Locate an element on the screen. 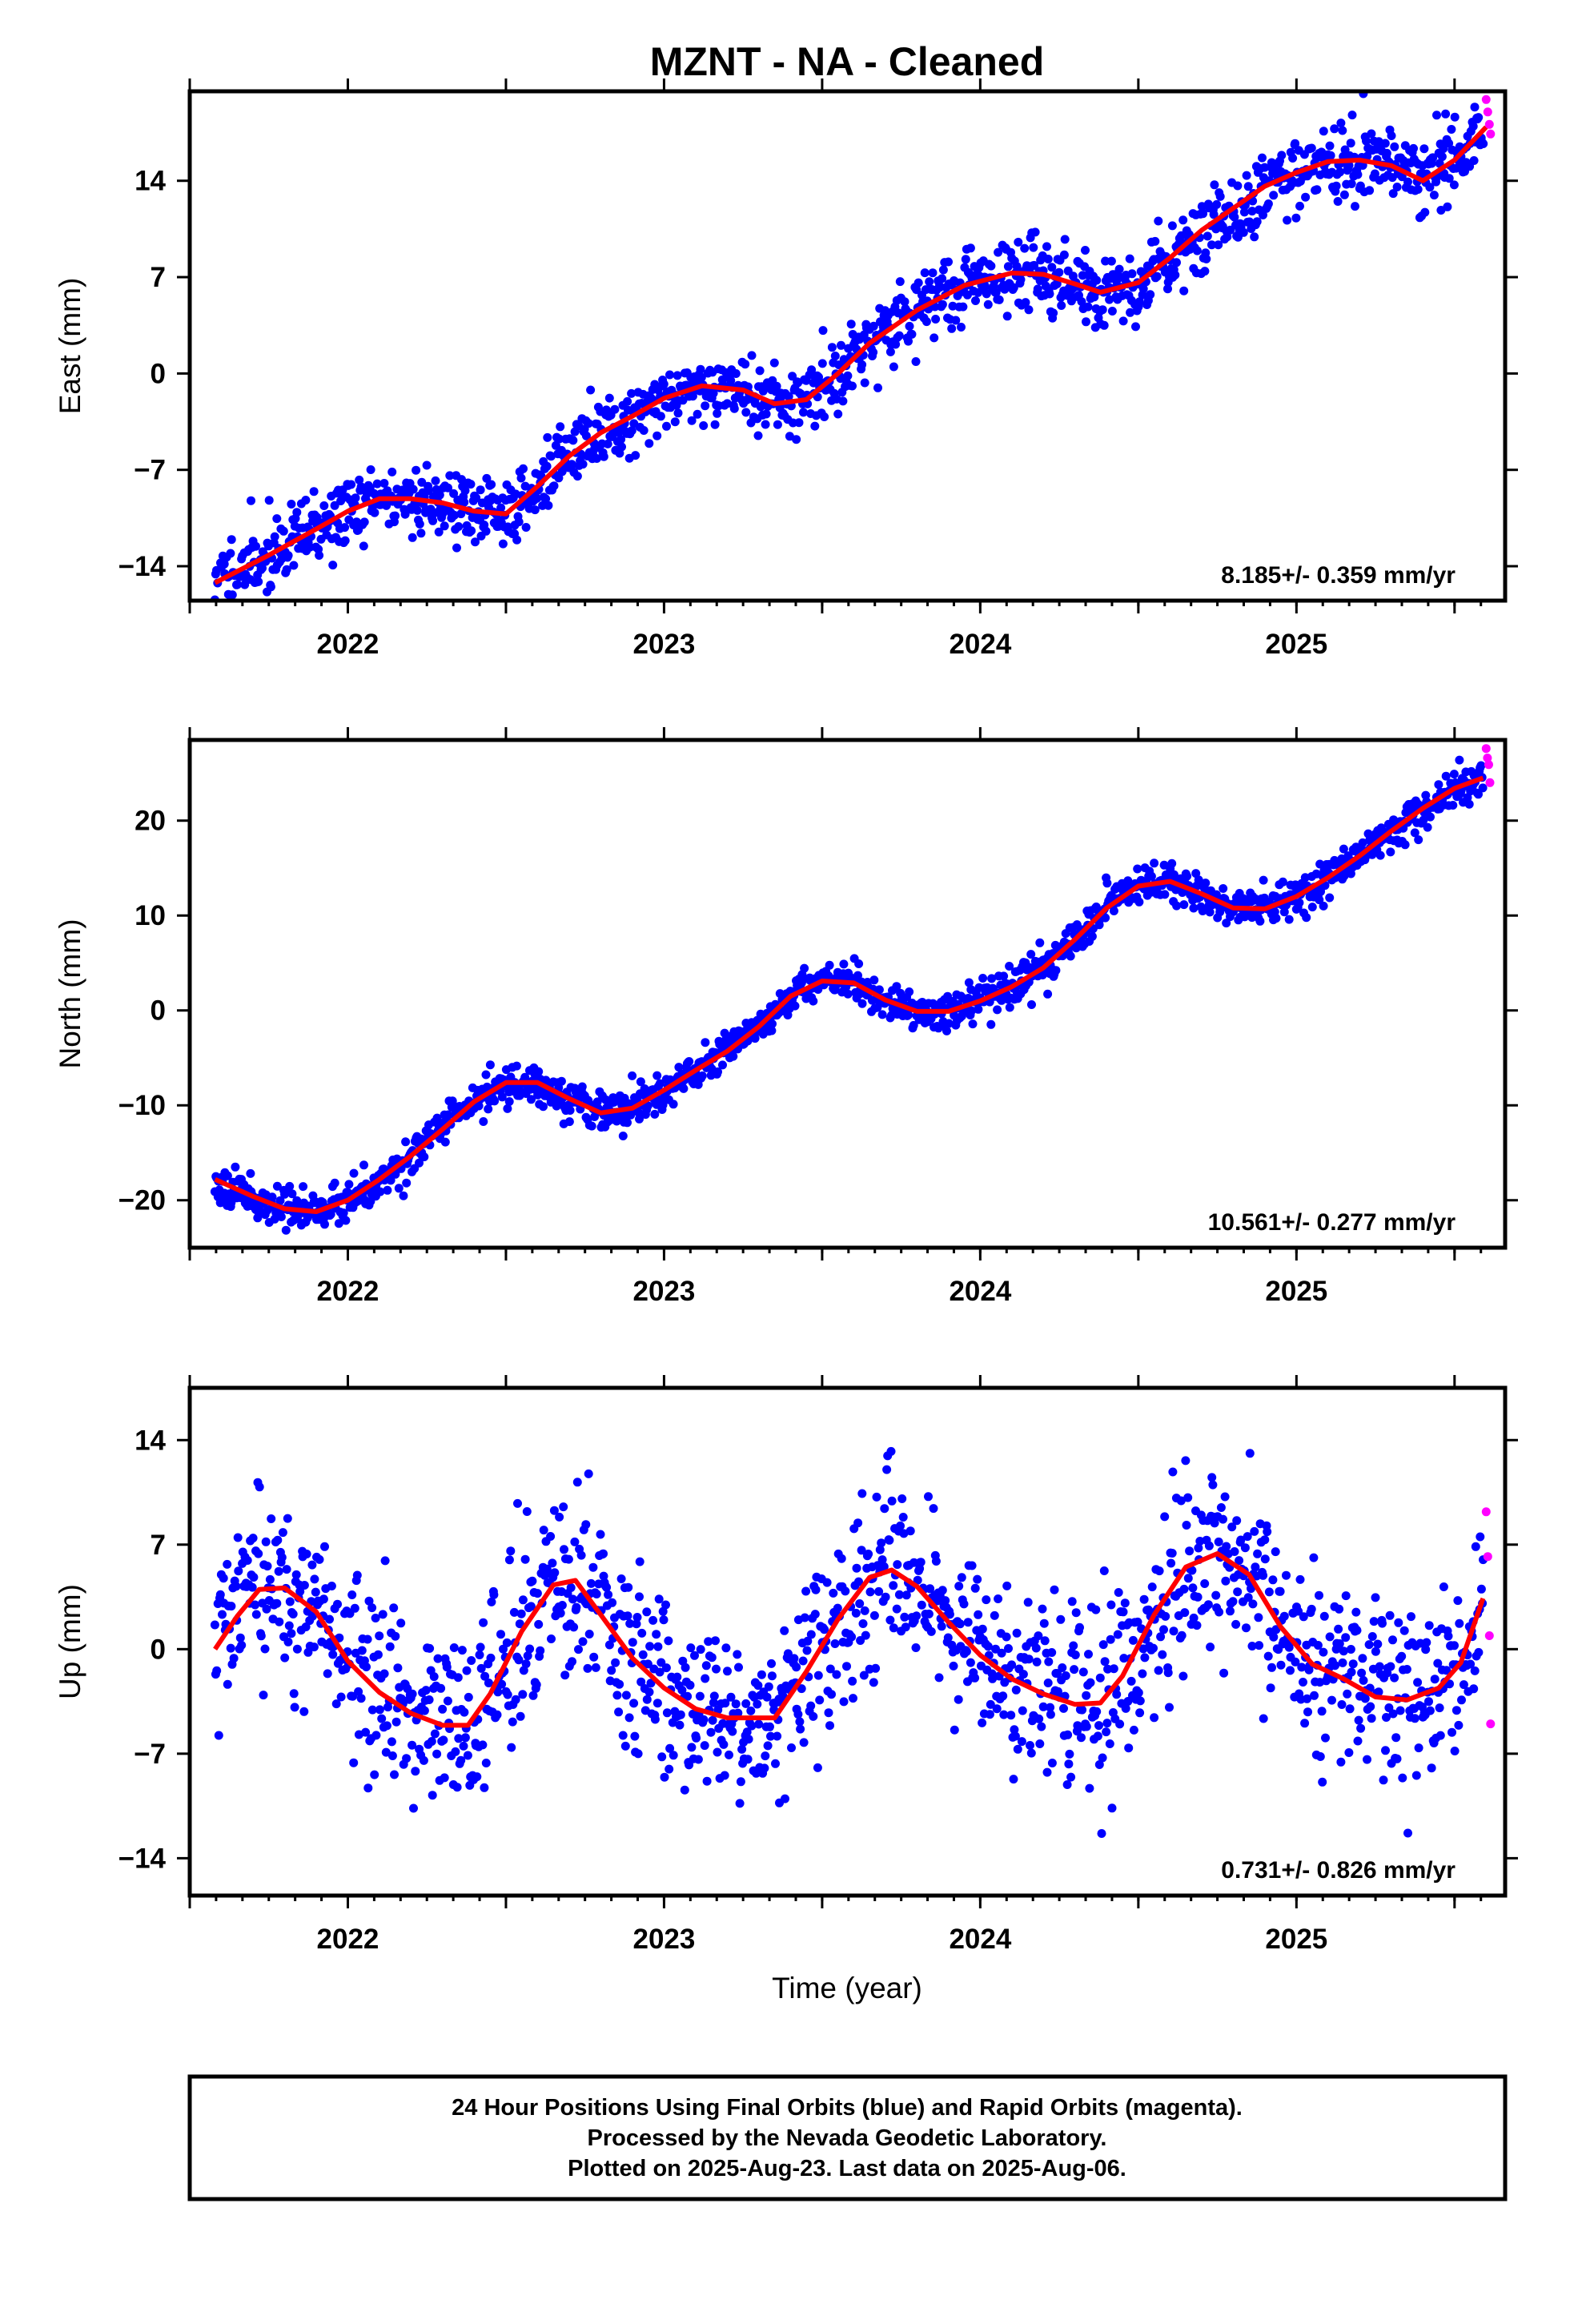  y-tick-label: −14 is located at coordinates (142, 1858).